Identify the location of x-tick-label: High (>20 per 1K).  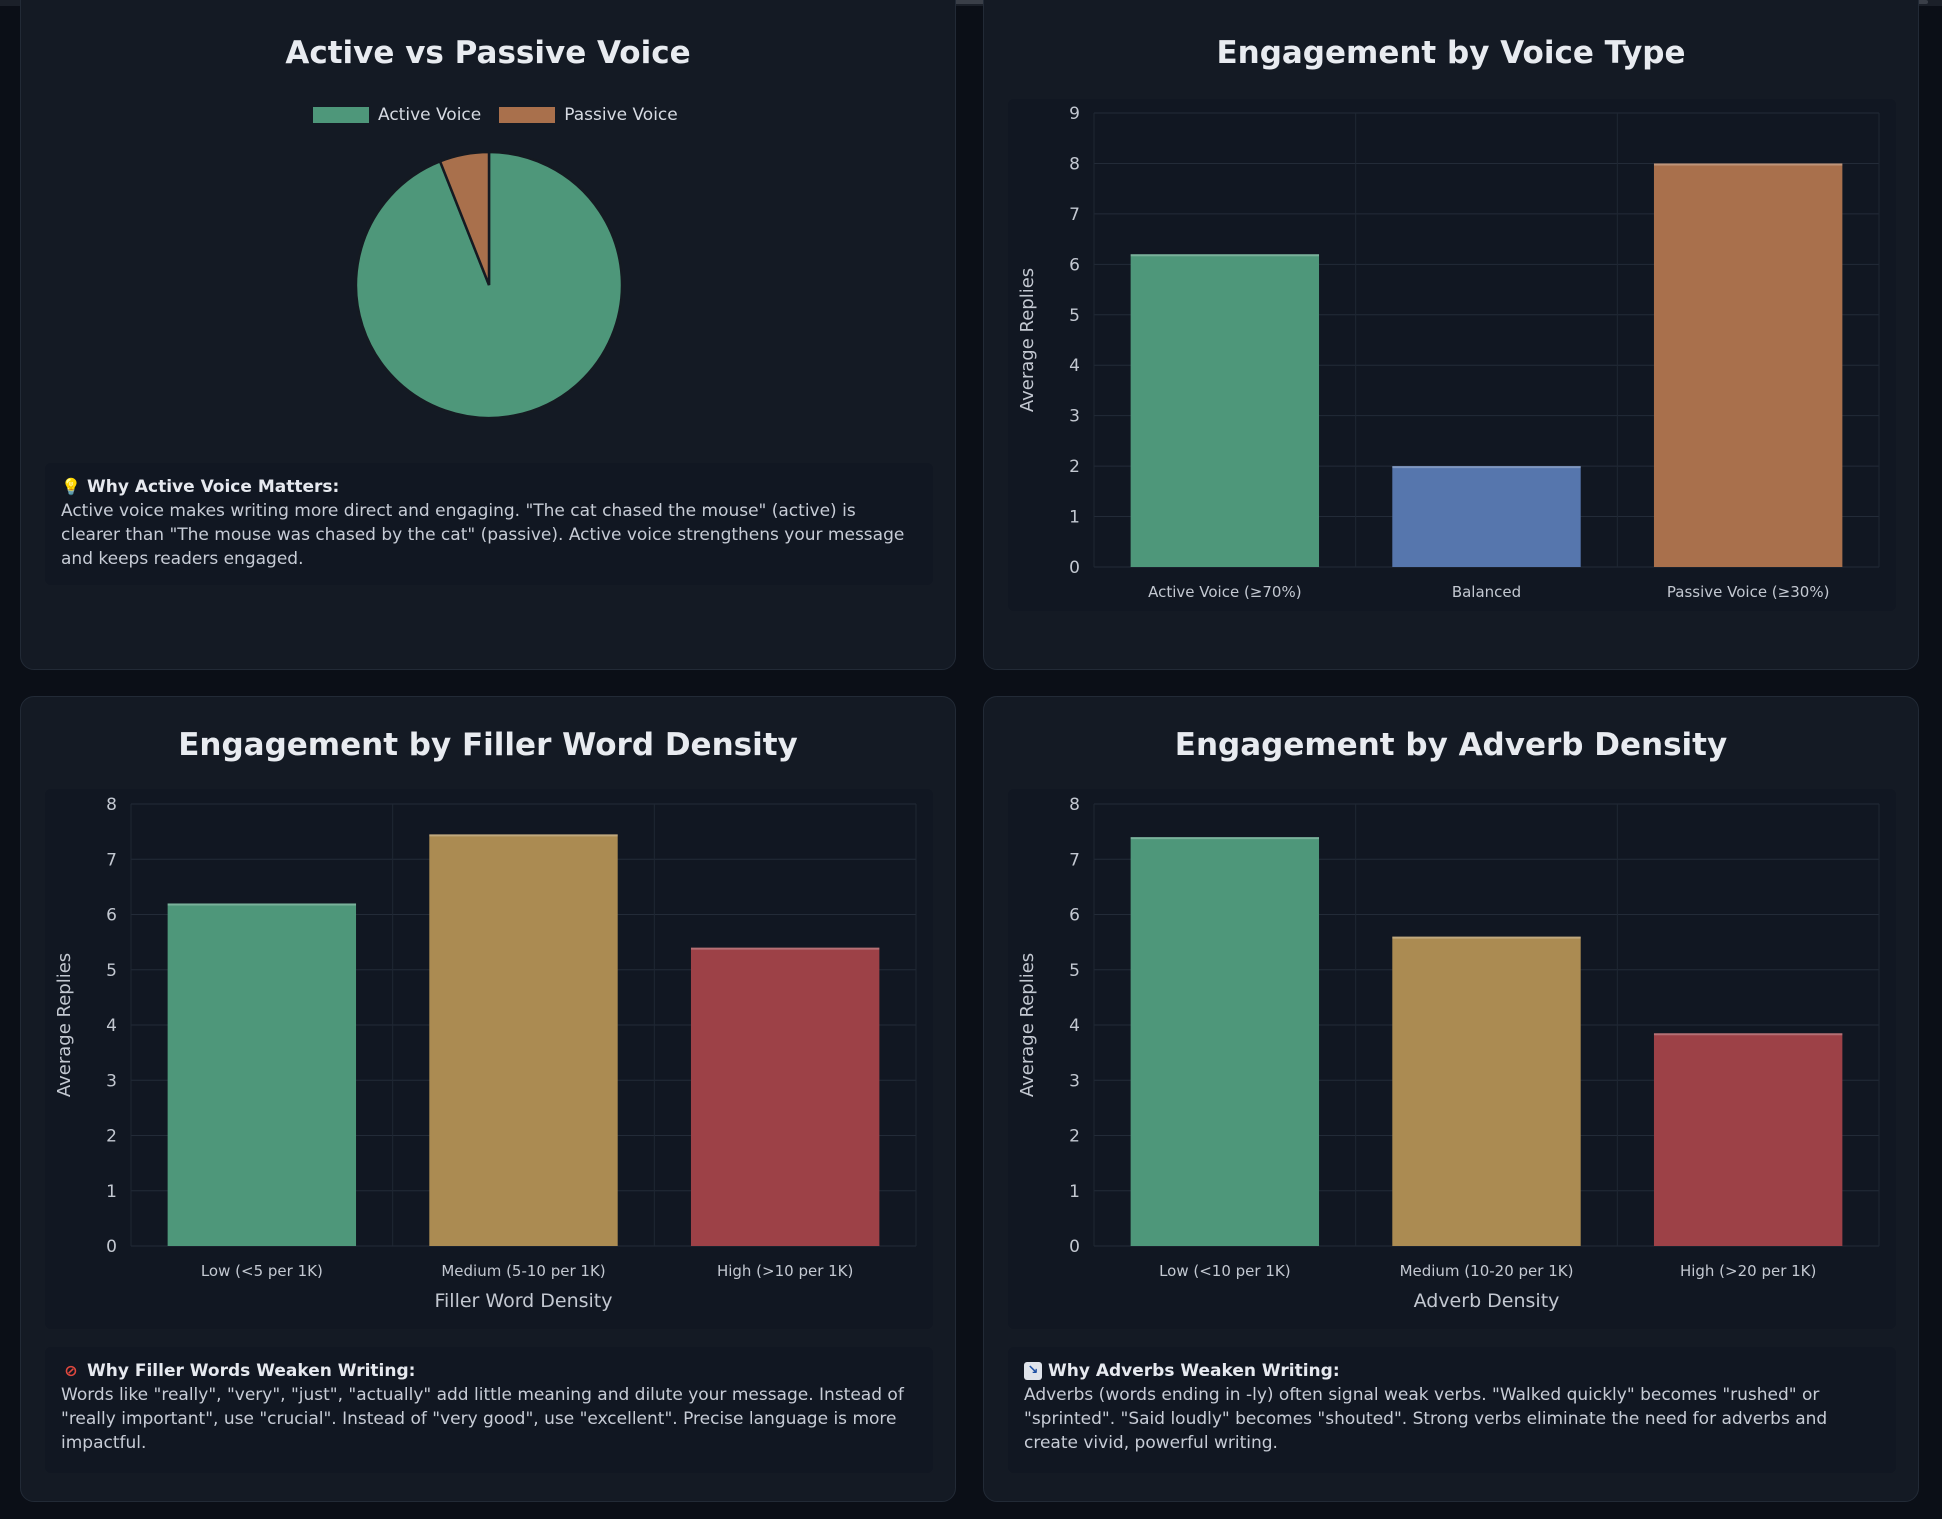
(1748, 1271).